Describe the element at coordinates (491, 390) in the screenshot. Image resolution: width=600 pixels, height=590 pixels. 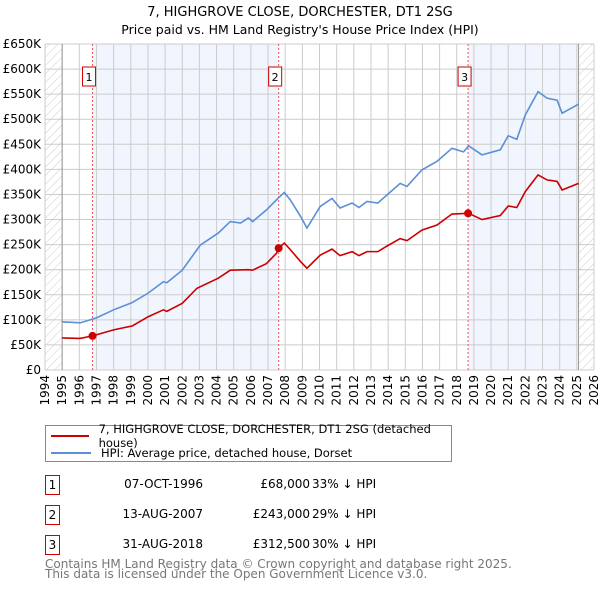
I see `x-tick-label: 2020` at that location.